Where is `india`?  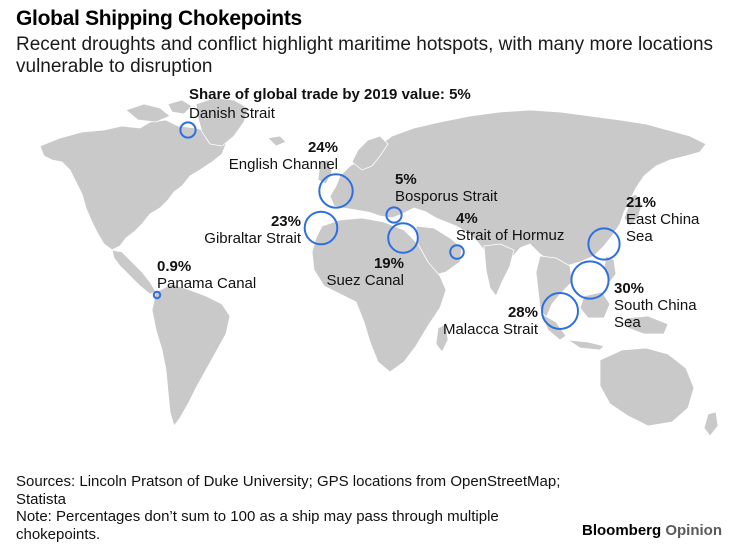 india is located at coordinates (499, 270).